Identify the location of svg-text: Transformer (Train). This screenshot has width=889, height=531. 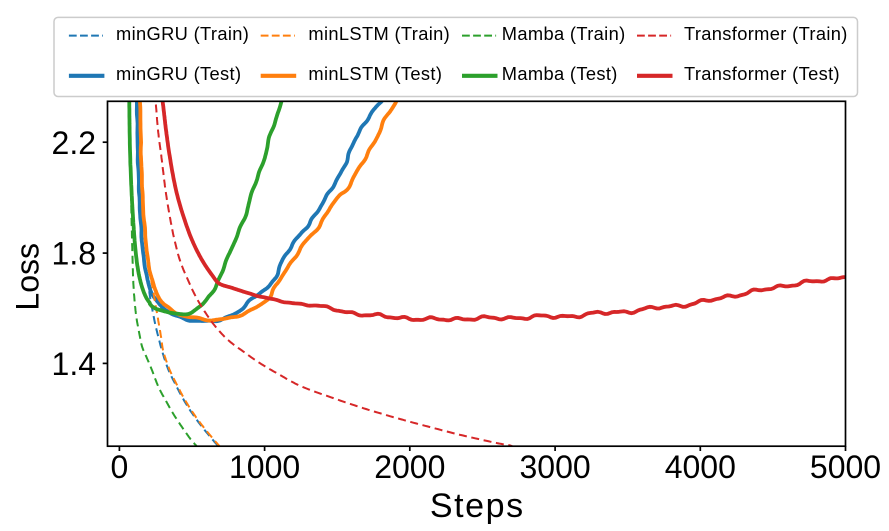
(766, 33).